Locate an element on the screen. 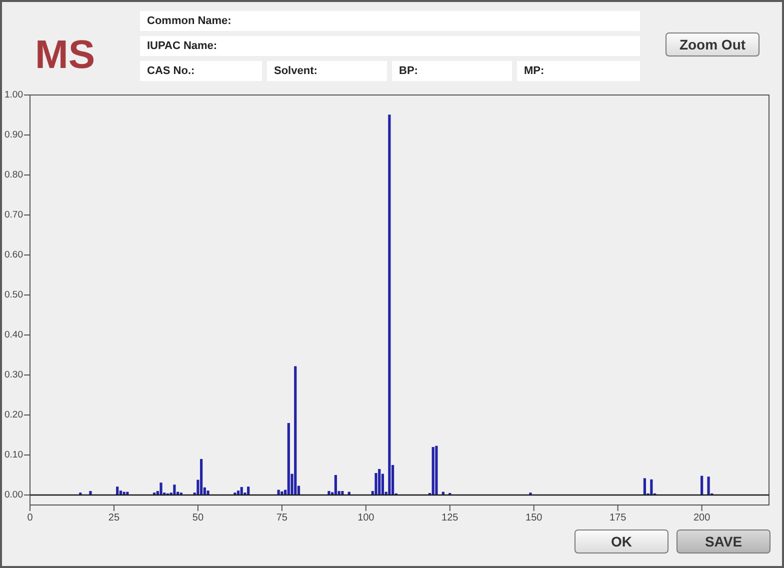  text: IUPAC Name: is located at coordinates (182, 46).